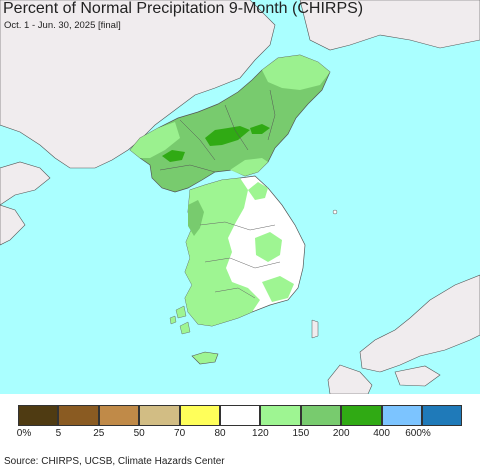 The image size is (480, 470). What do you see at coordinates (258, 191) in the screenshot?
I see `sk-green-northeast` at bounding box center [258, 191].